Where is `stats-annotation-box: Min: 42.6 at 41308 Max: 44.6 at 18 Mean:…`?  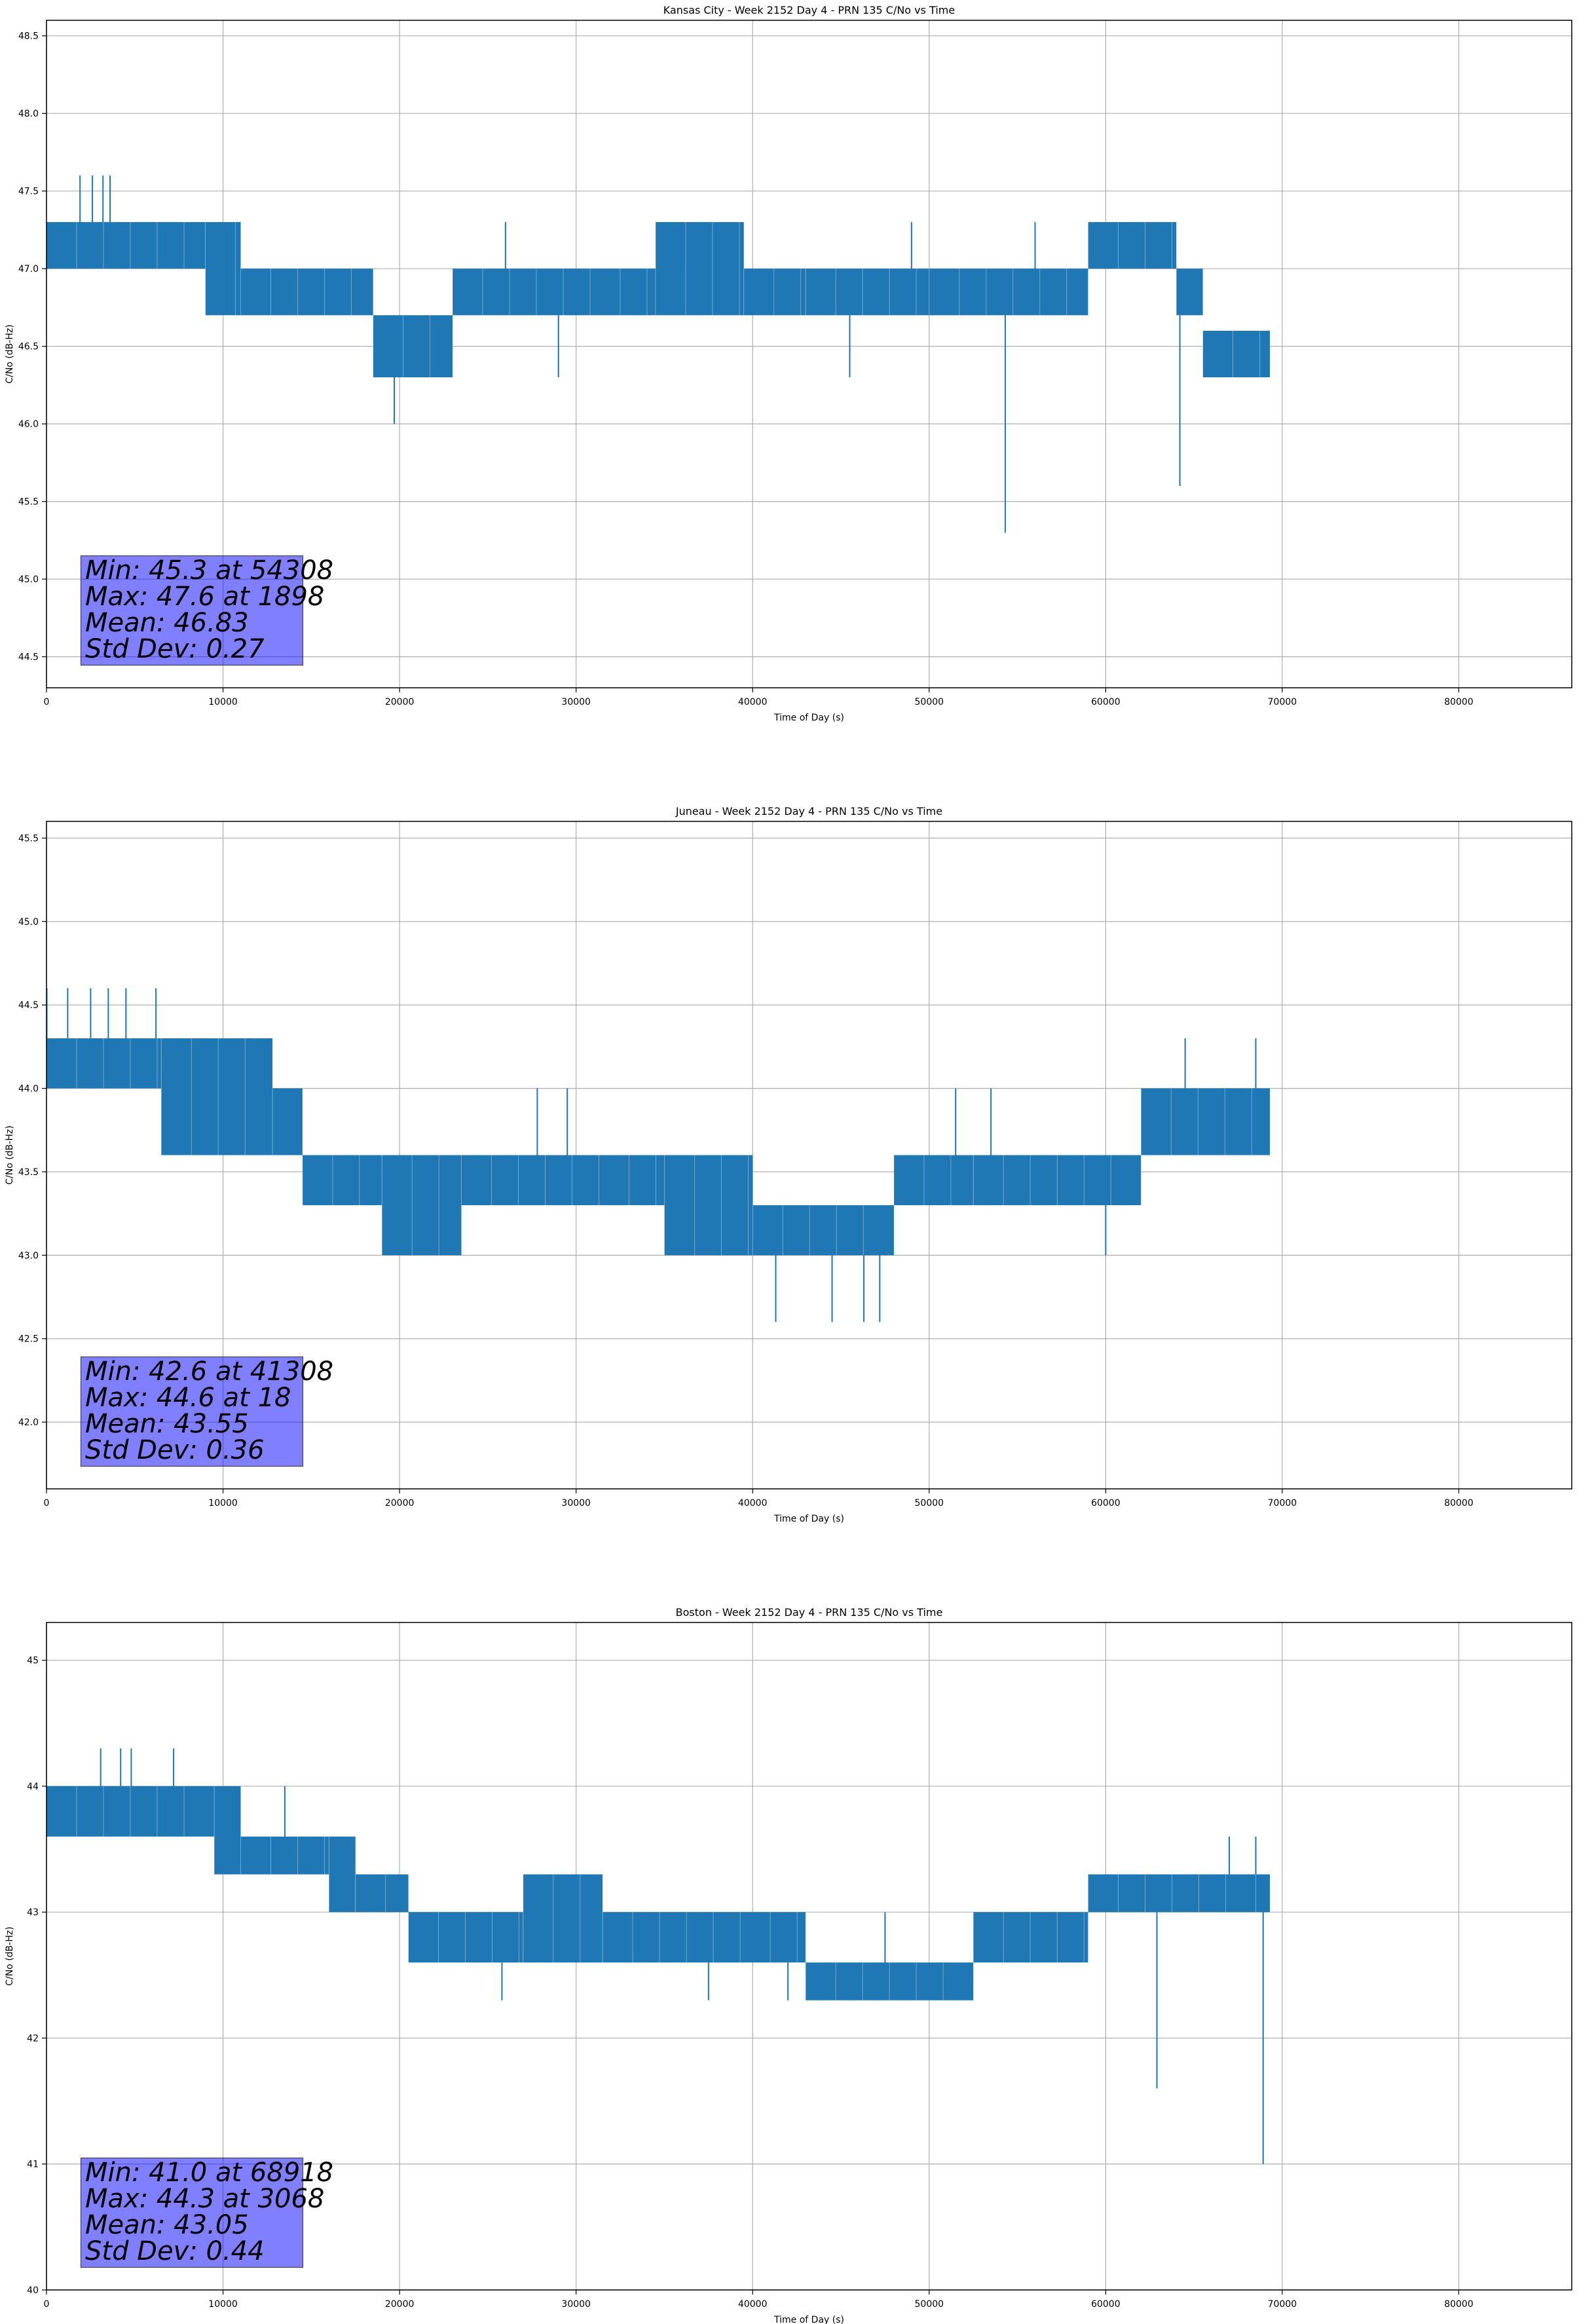
stats-annotation-box: Min: 42.6 at 41308 Max: 44.6 at 18 Mean:… is located at coordinates (207, 1412).